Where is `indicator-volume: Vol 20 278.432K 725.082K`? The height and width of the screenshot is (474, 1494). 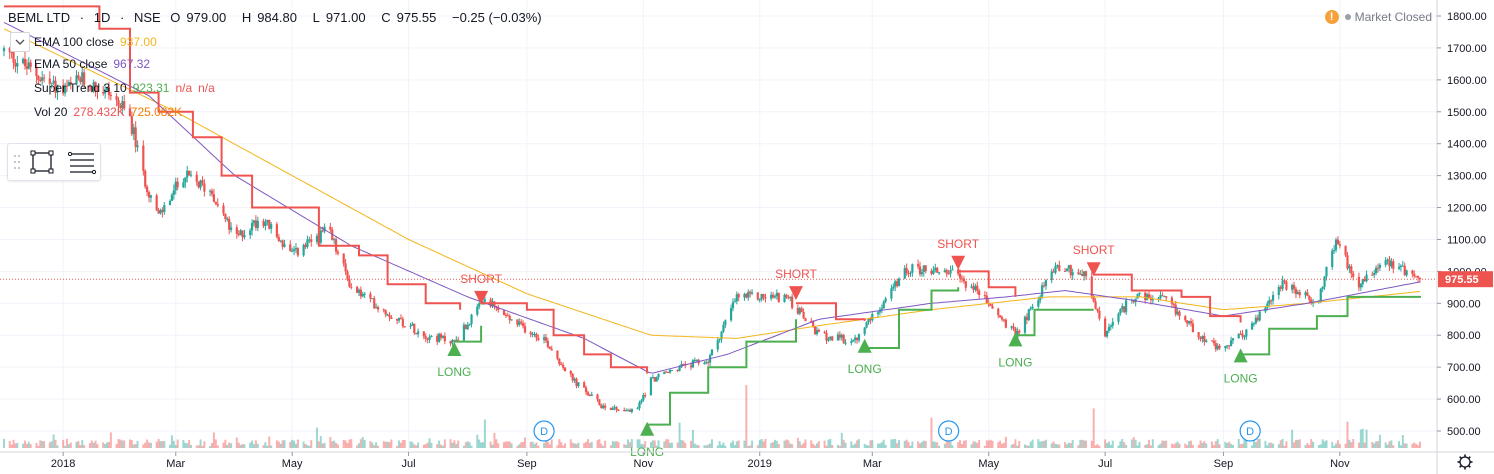 indicator-volume: Vol 20 278.432K 725.082K is located at coordinates (108, 112).